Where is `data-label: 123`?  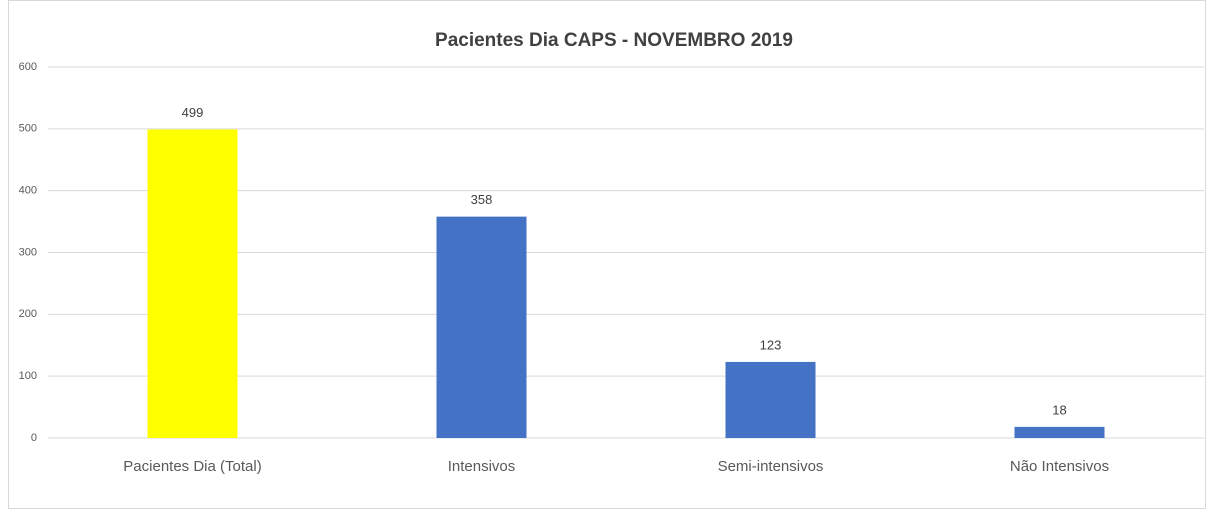
data-label: 123 is located at coordinates (771, 344).